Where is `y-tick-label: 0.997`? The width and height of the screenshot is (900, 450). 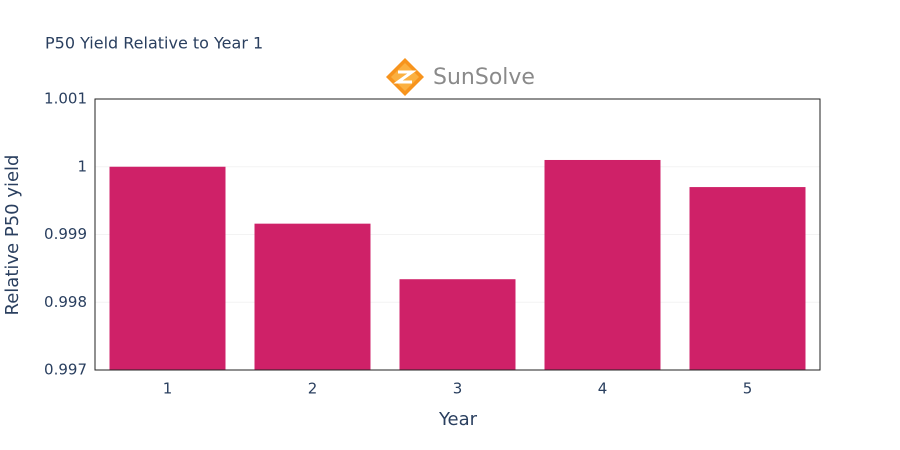 y-tick-label: 0.997 is located at coordinates (65, 370).